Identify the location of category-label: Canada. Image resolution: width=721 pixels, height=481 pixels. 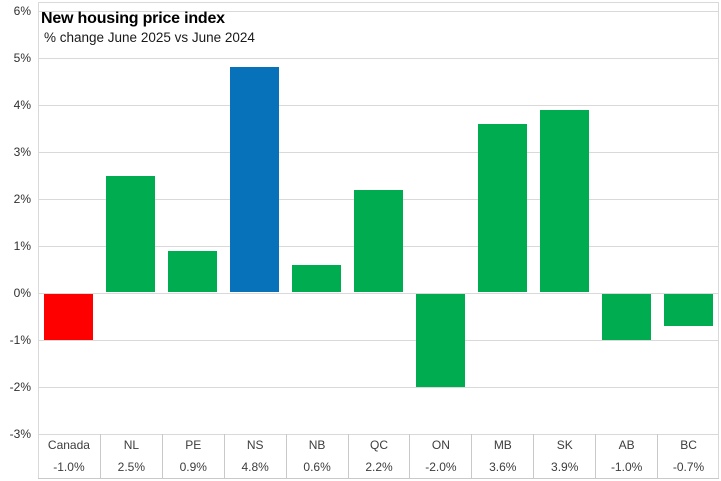
(68, 445).